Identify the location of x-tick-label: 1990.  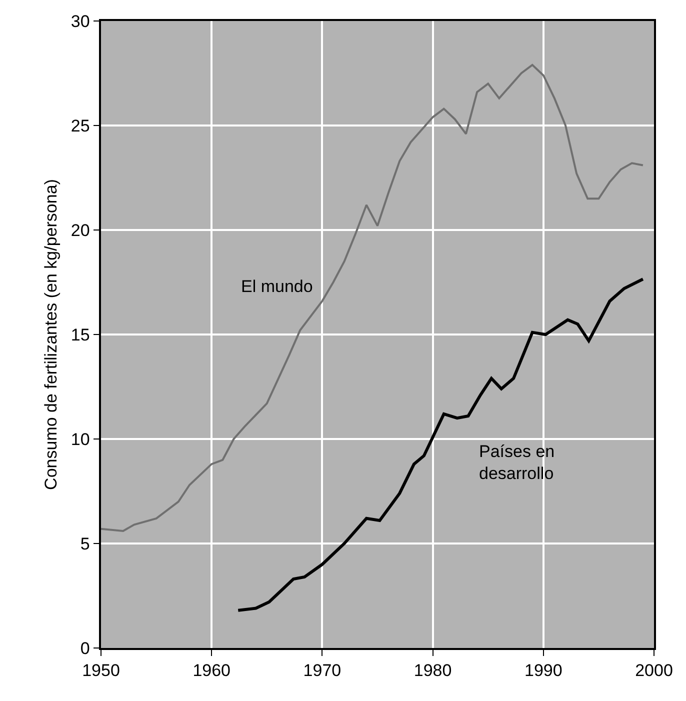
(543, 670).